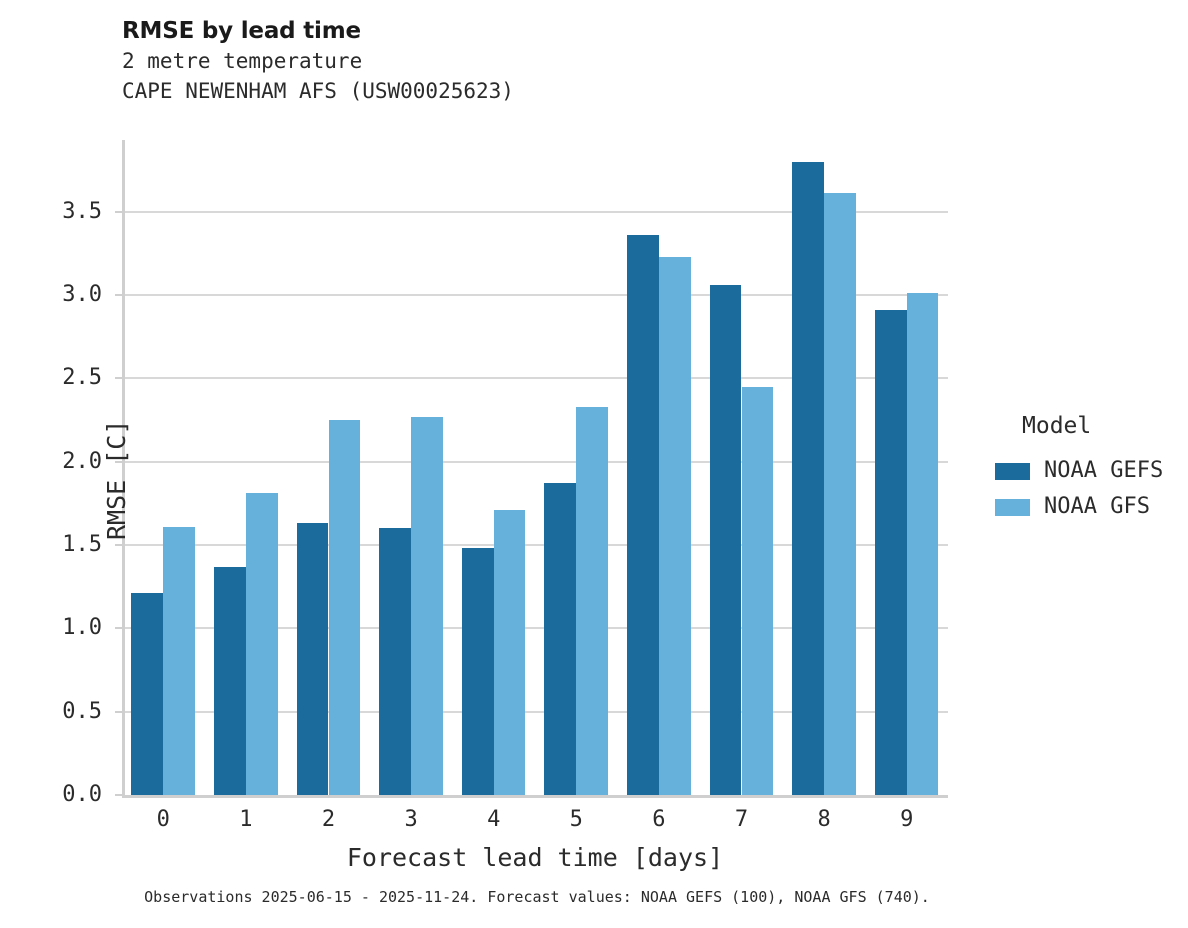 This screenshot has height=928, width=1188. I want to click on legend-item-noaa-gfs: NOAA GFS, so click(1090, 507).